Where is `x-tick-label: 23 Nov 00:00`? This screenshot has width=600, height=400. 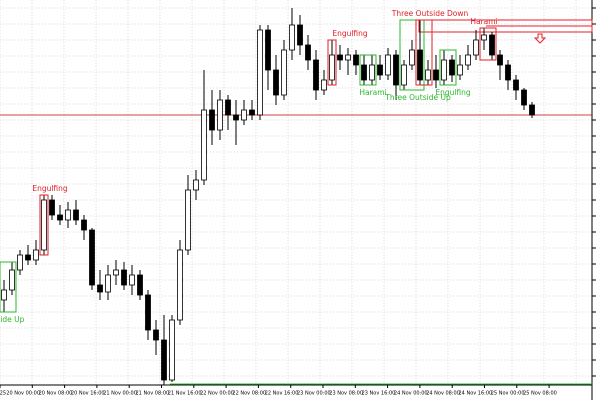 x-tick-label: 23 Nov 00:00 is located at coordinates (314, 394).